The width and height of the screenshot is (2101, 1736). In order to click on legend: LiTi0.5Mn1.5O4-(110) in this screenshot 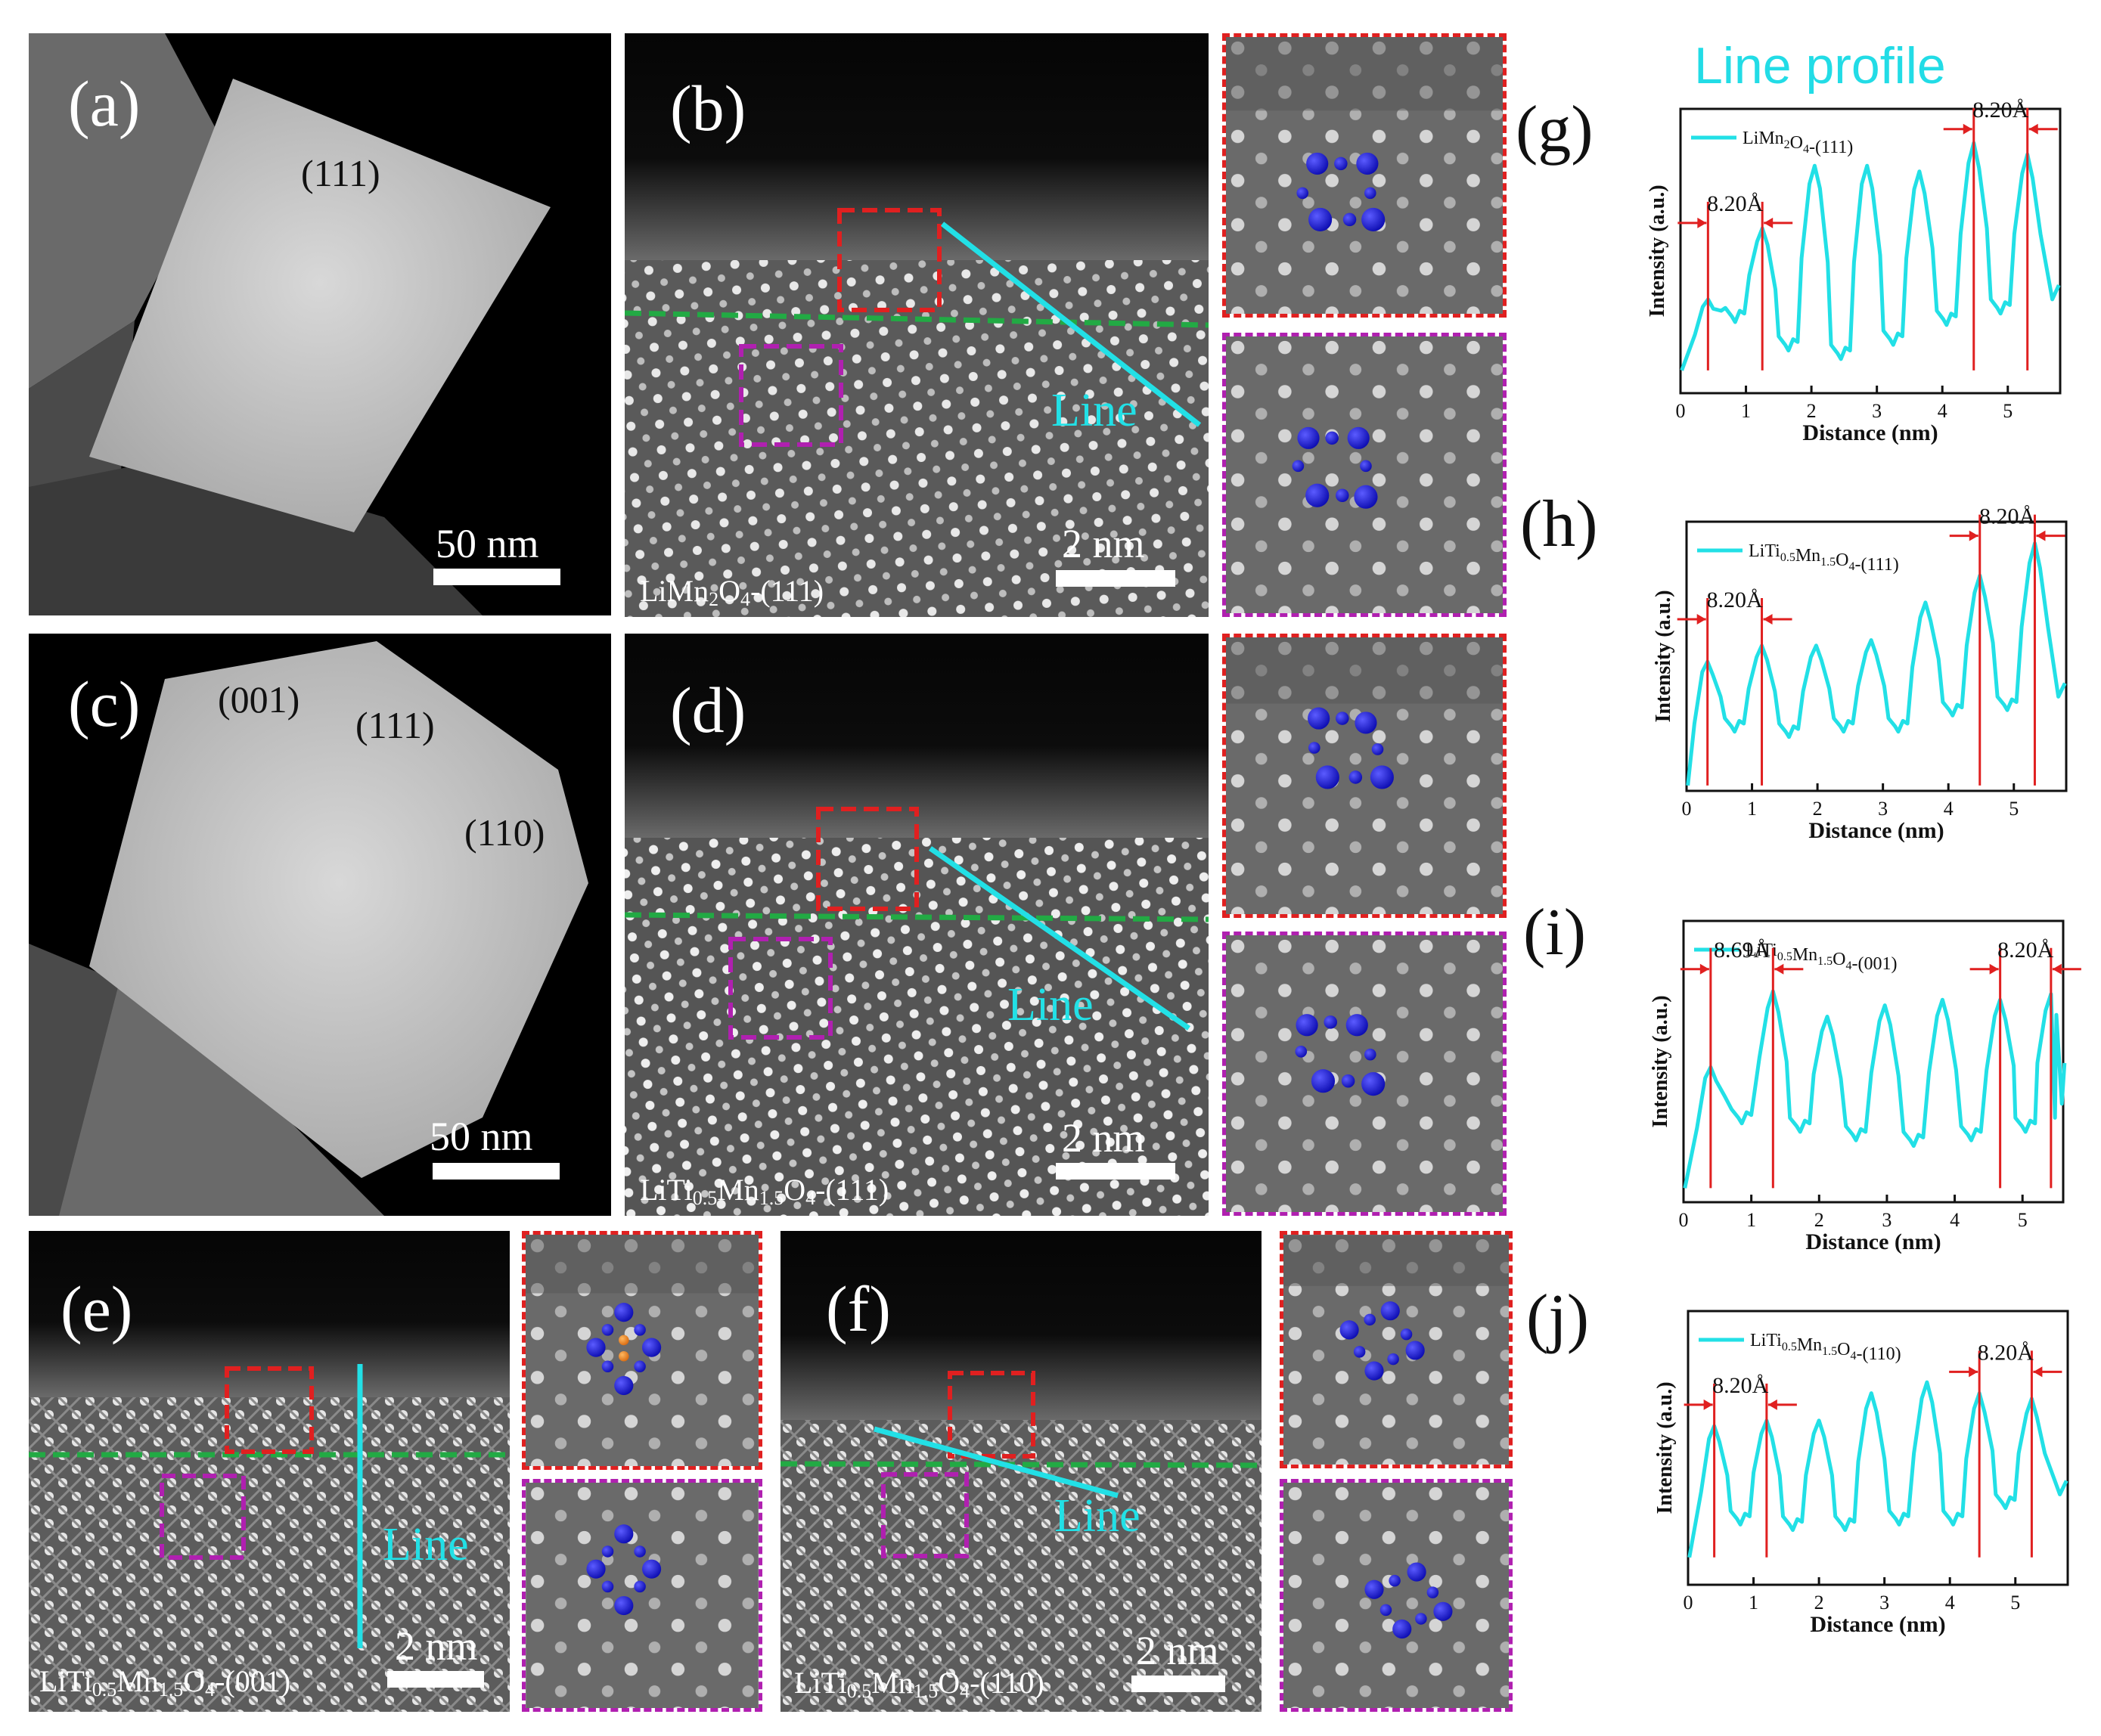, I will do `click(1800, 1347)`.